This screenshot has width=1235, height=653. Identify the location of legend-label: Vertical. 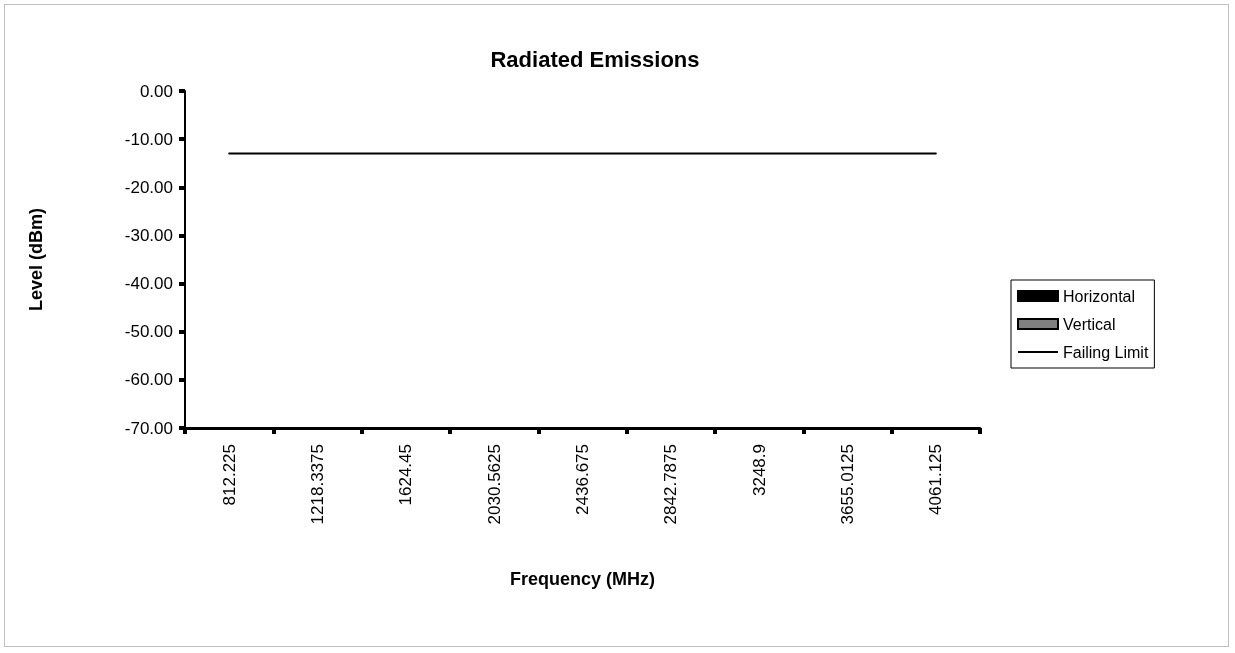
(1089, 324).